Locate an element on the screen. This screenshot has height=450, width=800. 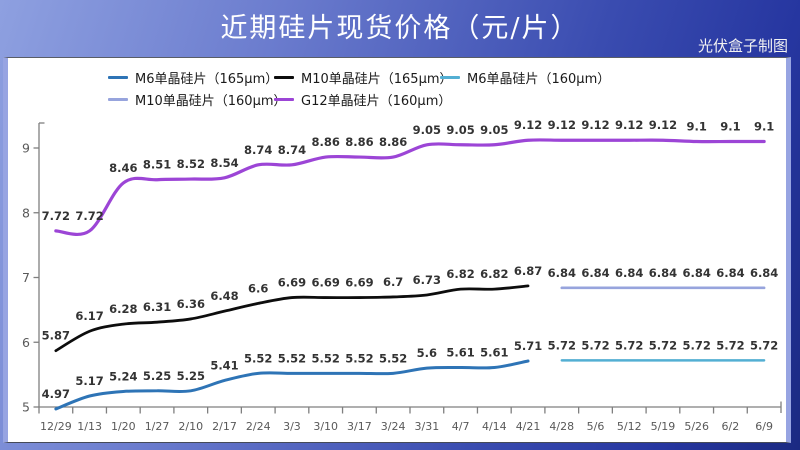
legend-item: M6单晶硅片（160μm） is located at coordinates (525, 77).